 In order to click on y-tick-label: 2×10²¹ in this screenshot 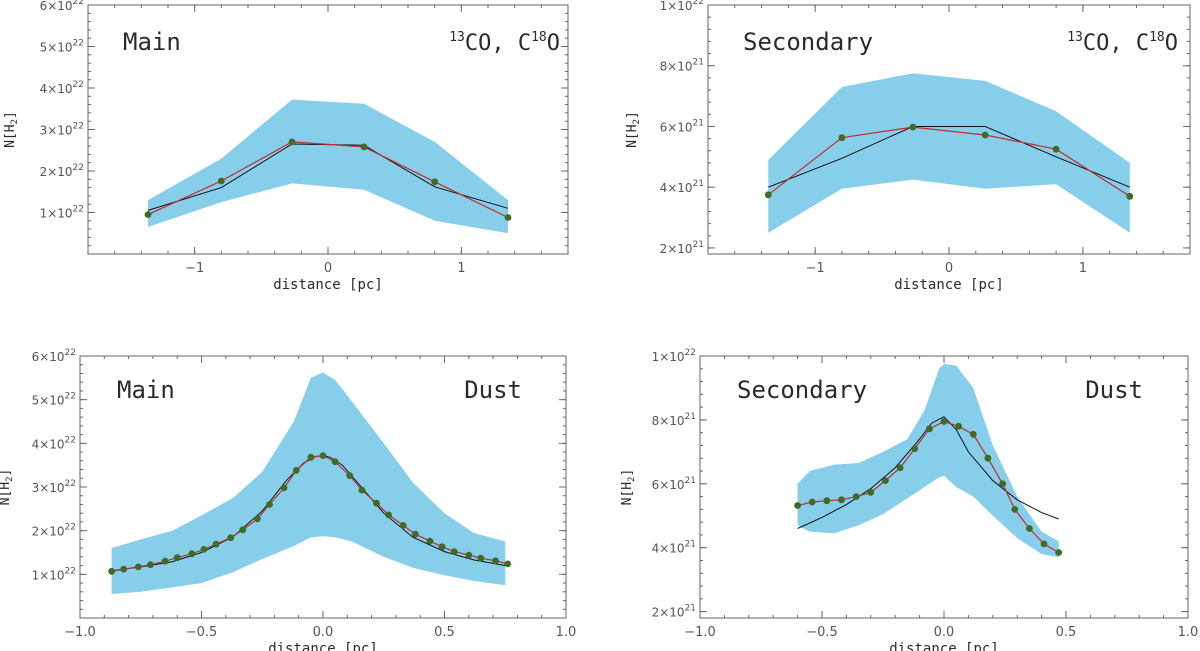, I will do `click(674, 612)`.